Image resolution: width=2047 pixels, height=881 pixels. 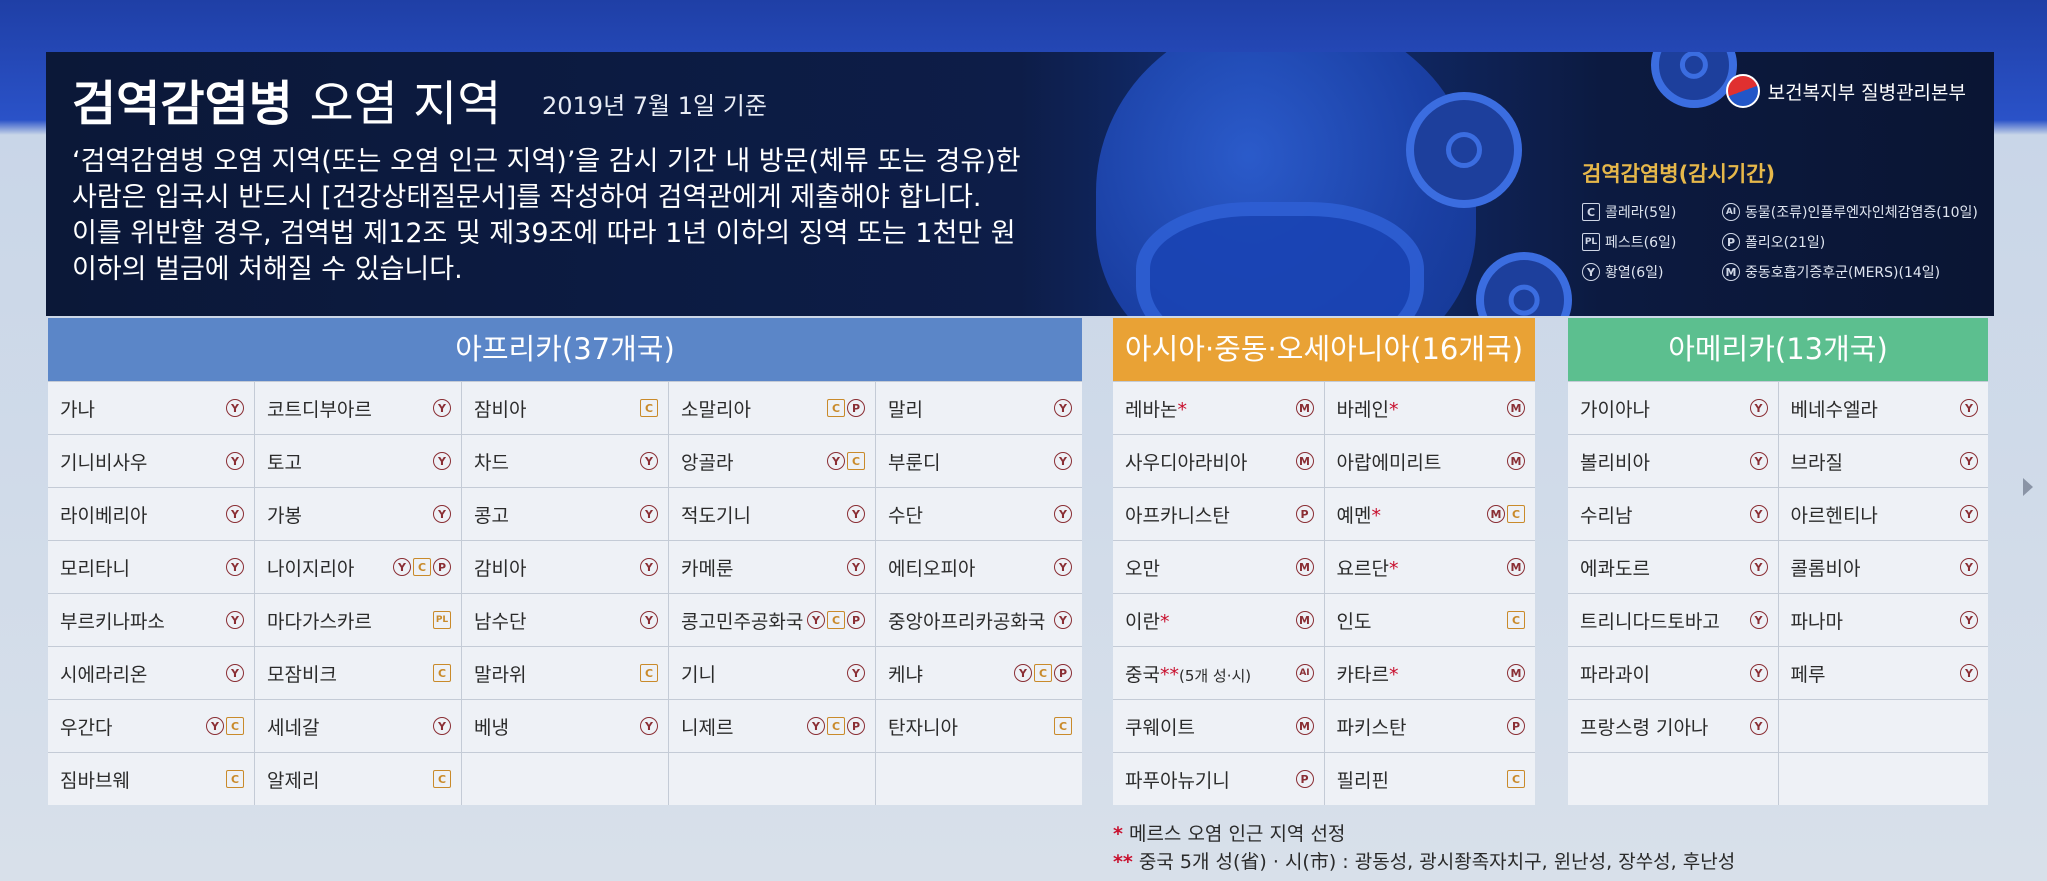 I want to click on country-name: 탄자니아, so click(x=923, y=727).